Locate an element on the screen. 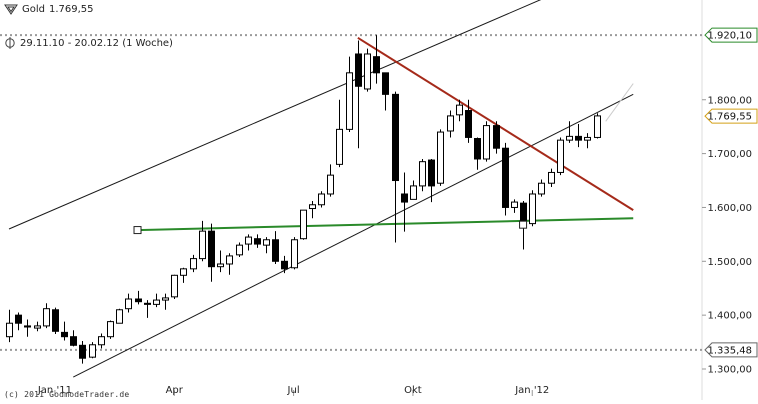 This screenshot has height=404, width=758. price-marker-label: 1.920,10 is located at coordinates (729, 36).